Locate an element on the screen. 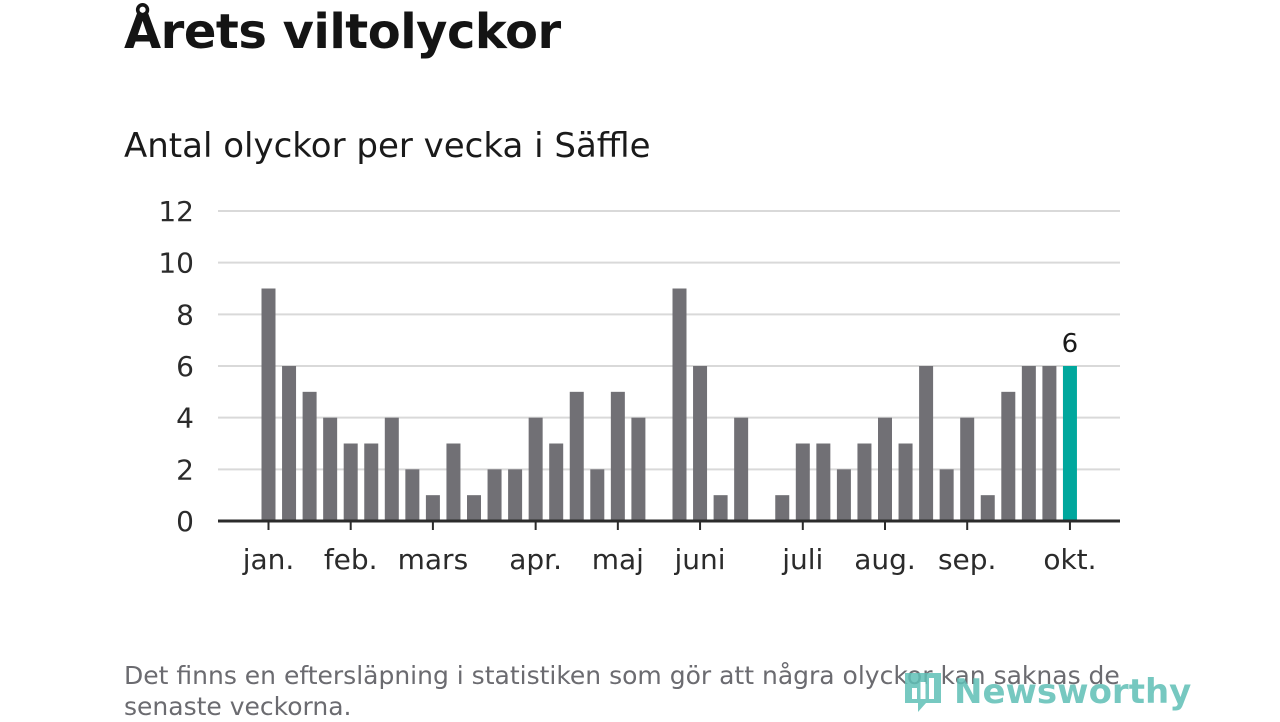 The height and width of the screenshot is (722, 1280). y-tick-label: 0 is located at coordinates (185, 521).